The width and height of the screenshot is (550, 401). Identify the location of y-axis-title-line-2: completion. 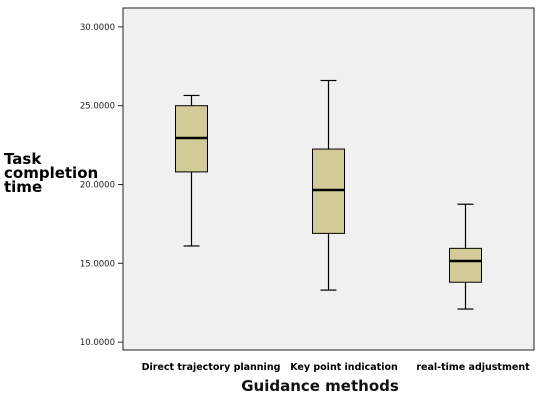
(51, 173).